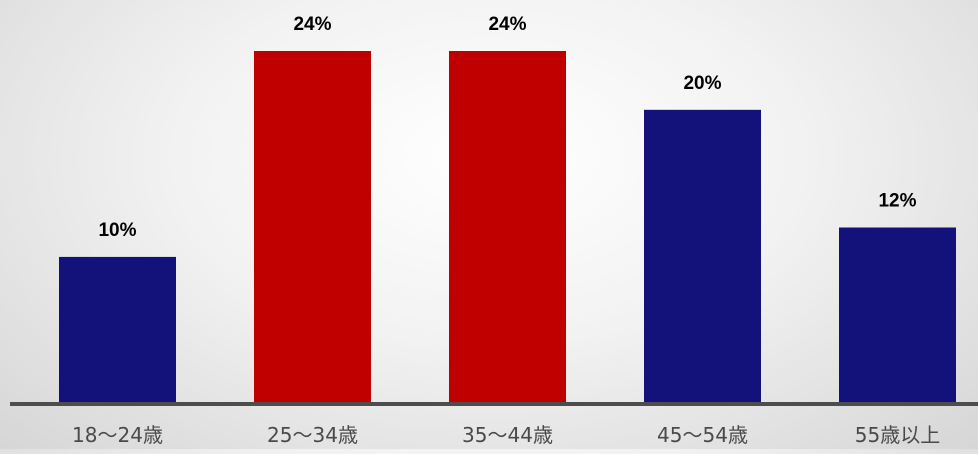  What do you see at coordinates (702, 435) in the screenshot?
I see `x-tick-label-4: 45〜54歳` at bounding box center [702, 435].